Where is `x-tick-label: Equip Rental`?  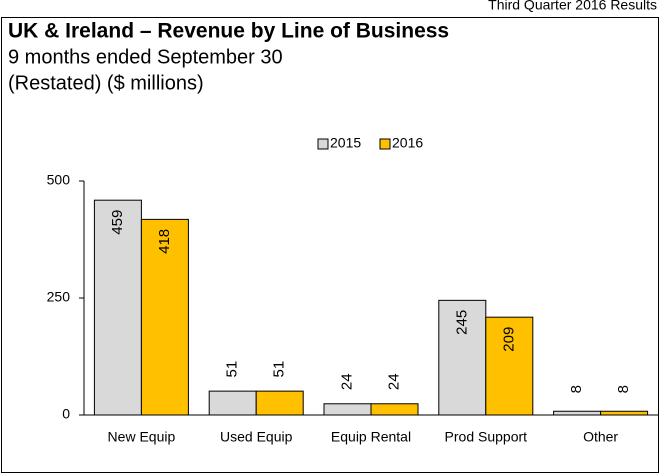
x-tick-label: Equip Rental is located at coordinates (371, 437).